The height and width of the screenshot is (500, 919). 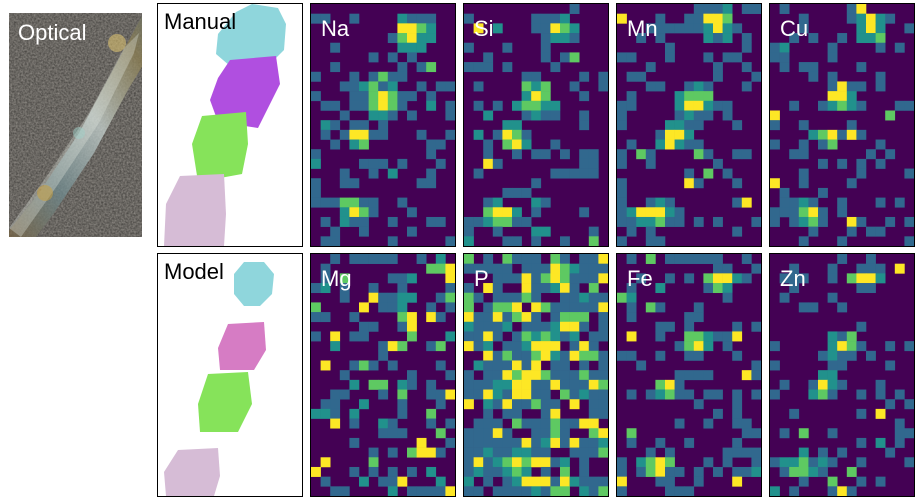 I want to click on element-map-na: Na, so click(x=383, y=125).